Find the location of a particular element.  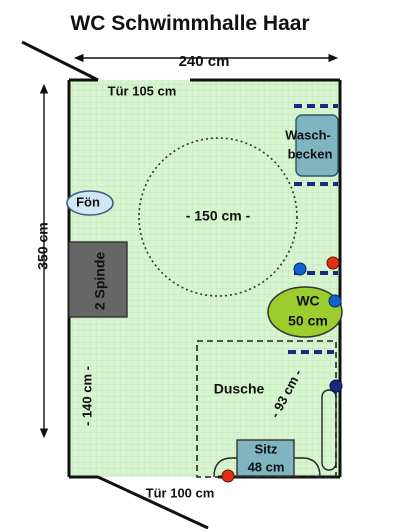

alarm-button-icon is located at coordinates (333, 263).